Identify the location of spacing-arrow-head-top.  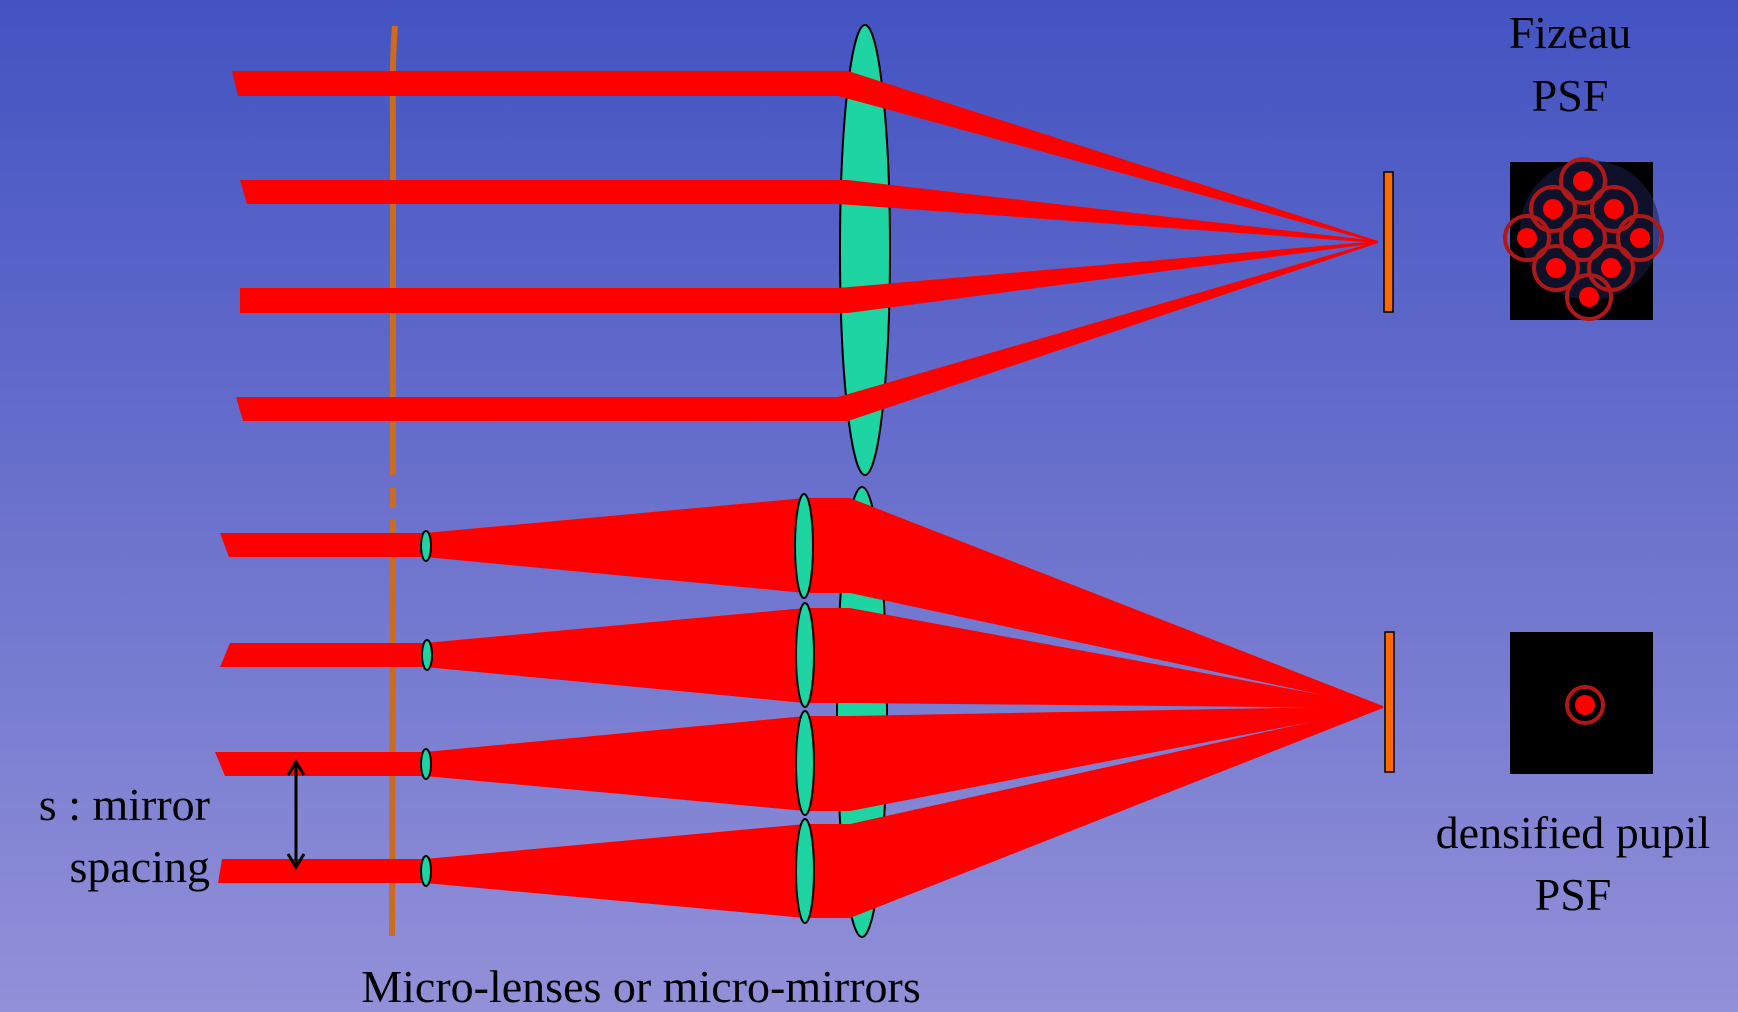
(296, 767).